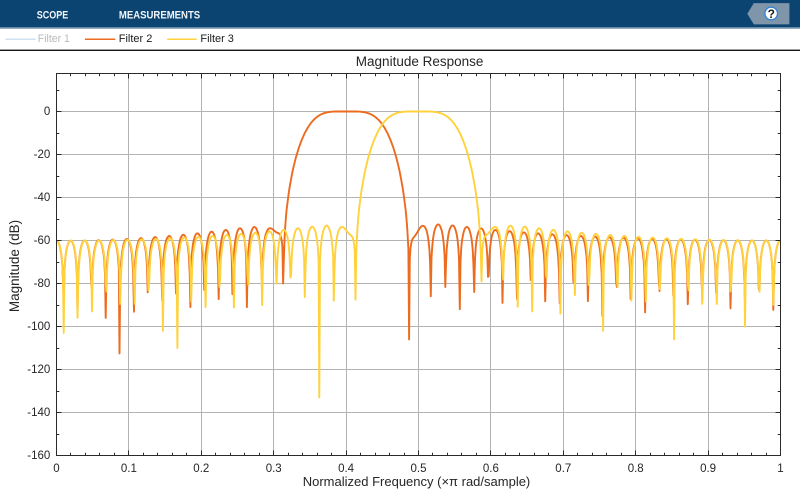 This screenshot has width=800, height=500. I want to click on svg-text: -100, so click(38, 327).